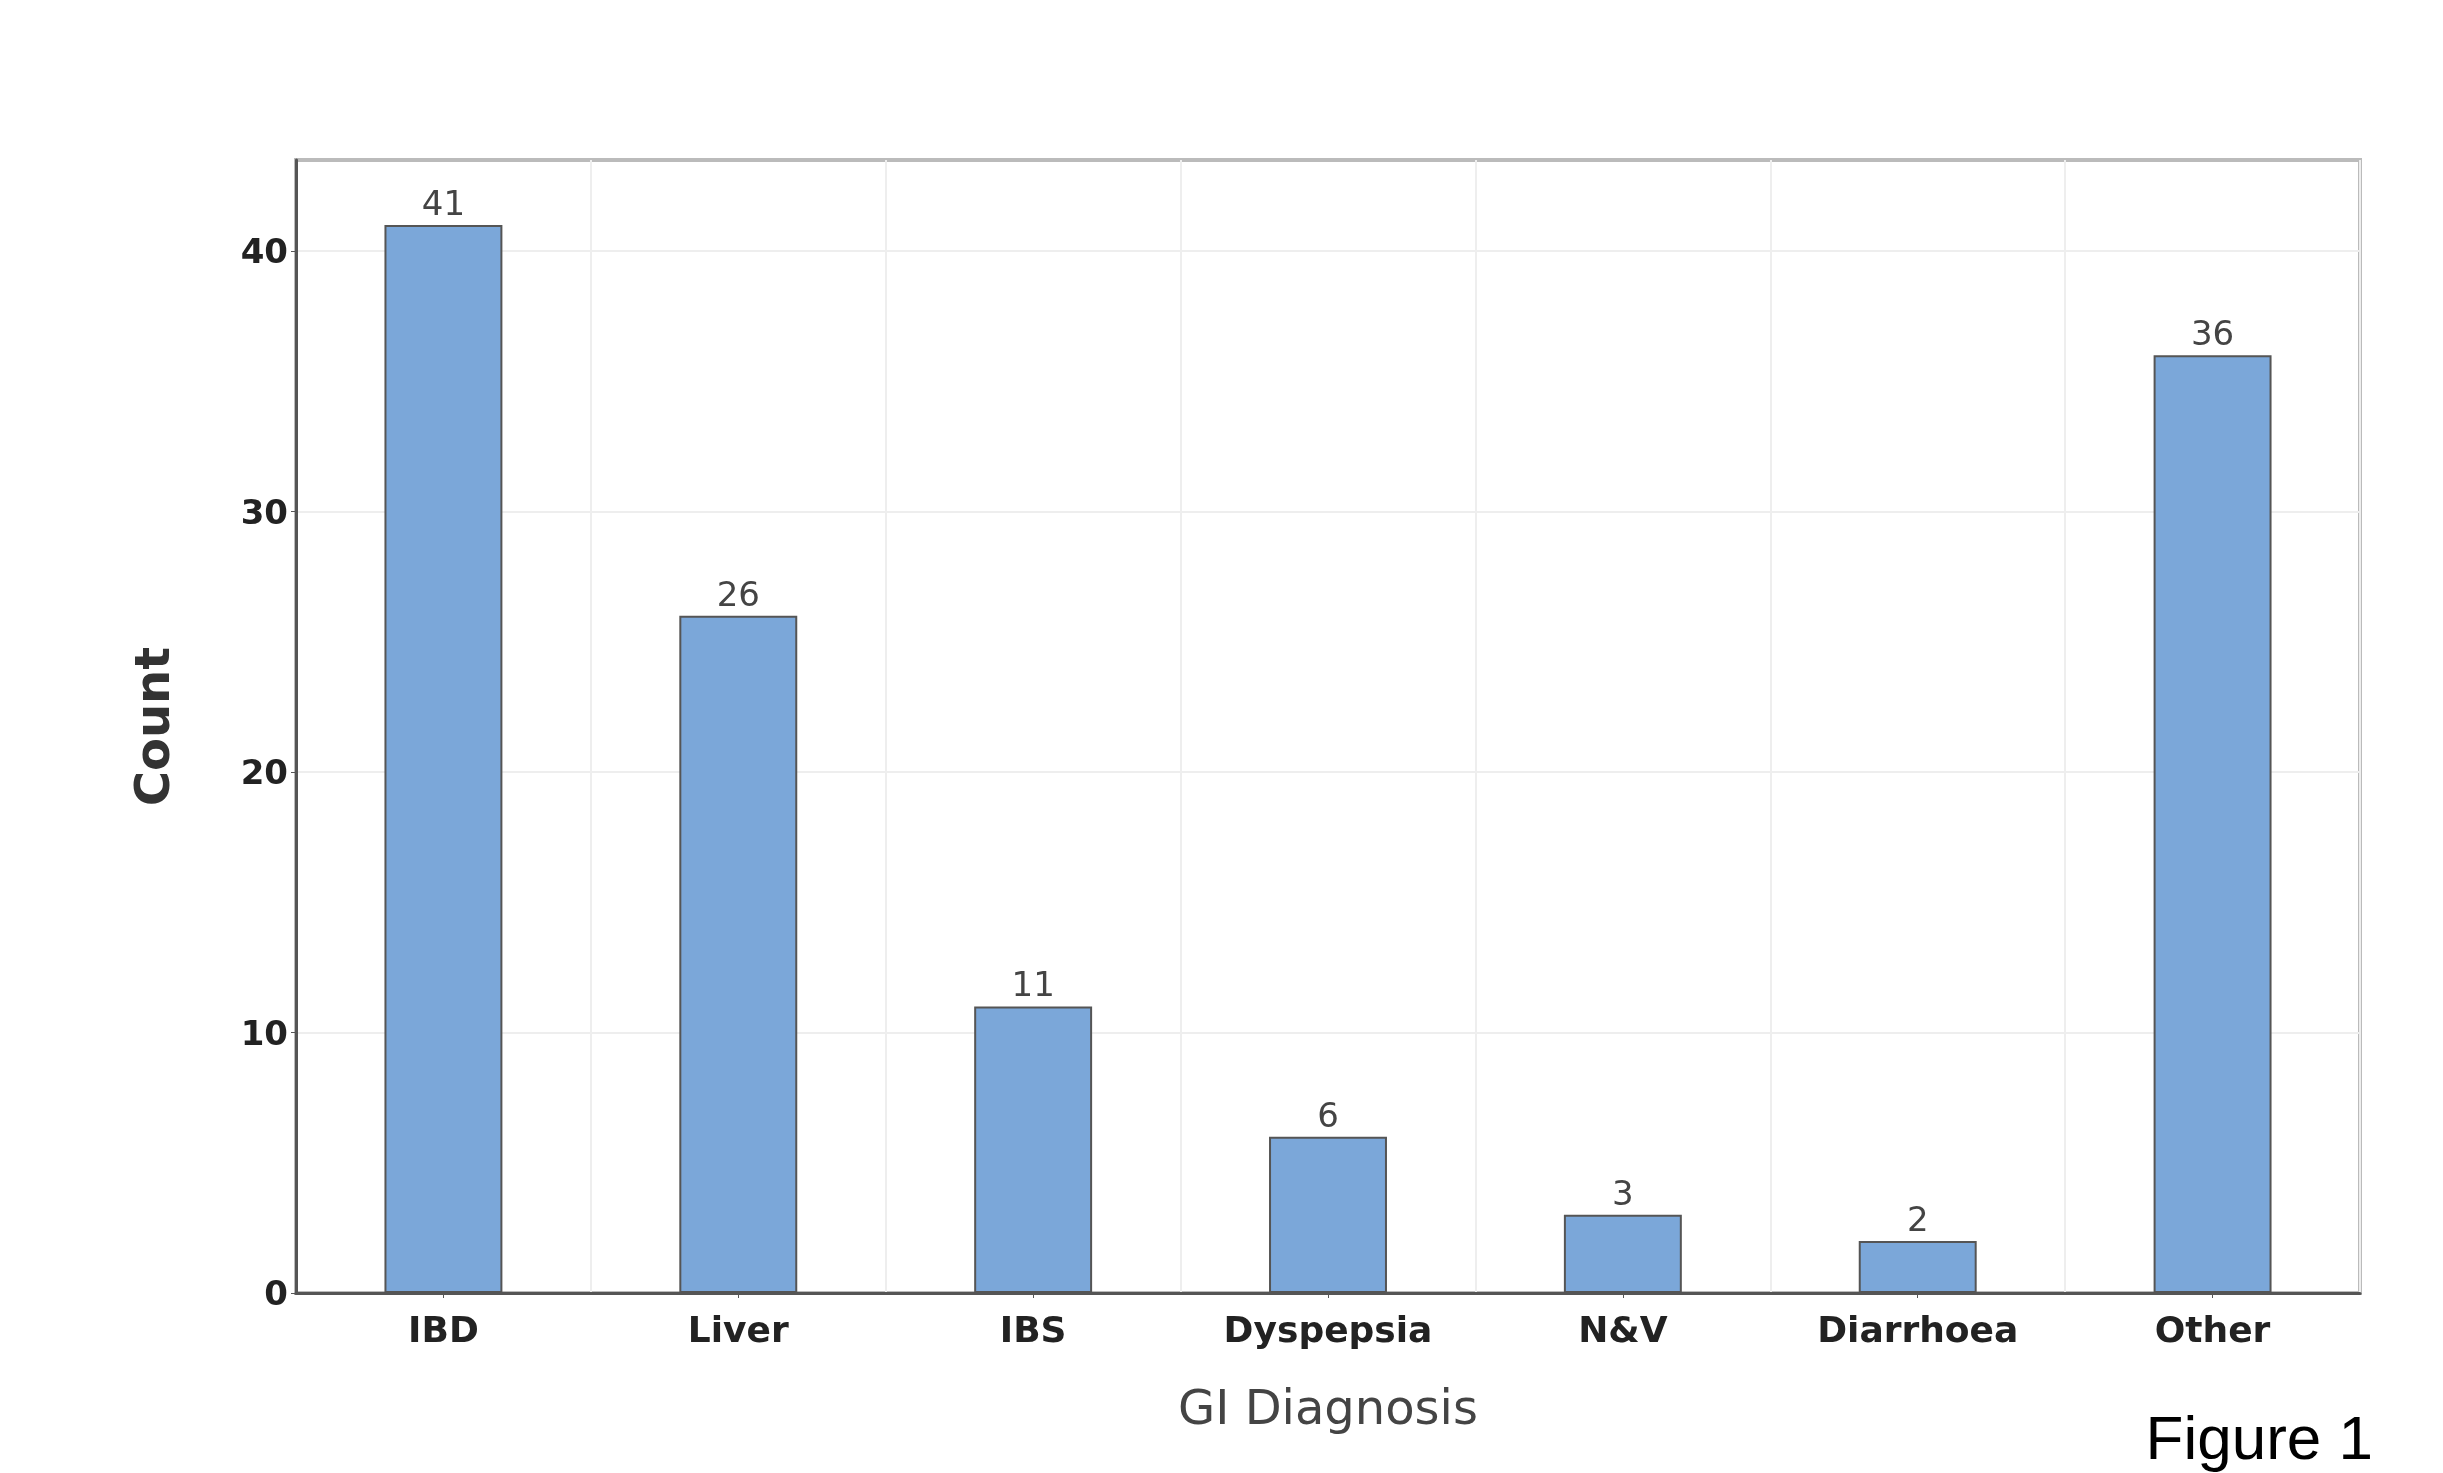 The width and height of the screenshot is (2443, 1473). Describe the element at coordinates (152, 726) in the screenshot. I see `y-axis-title: Count` at that location.